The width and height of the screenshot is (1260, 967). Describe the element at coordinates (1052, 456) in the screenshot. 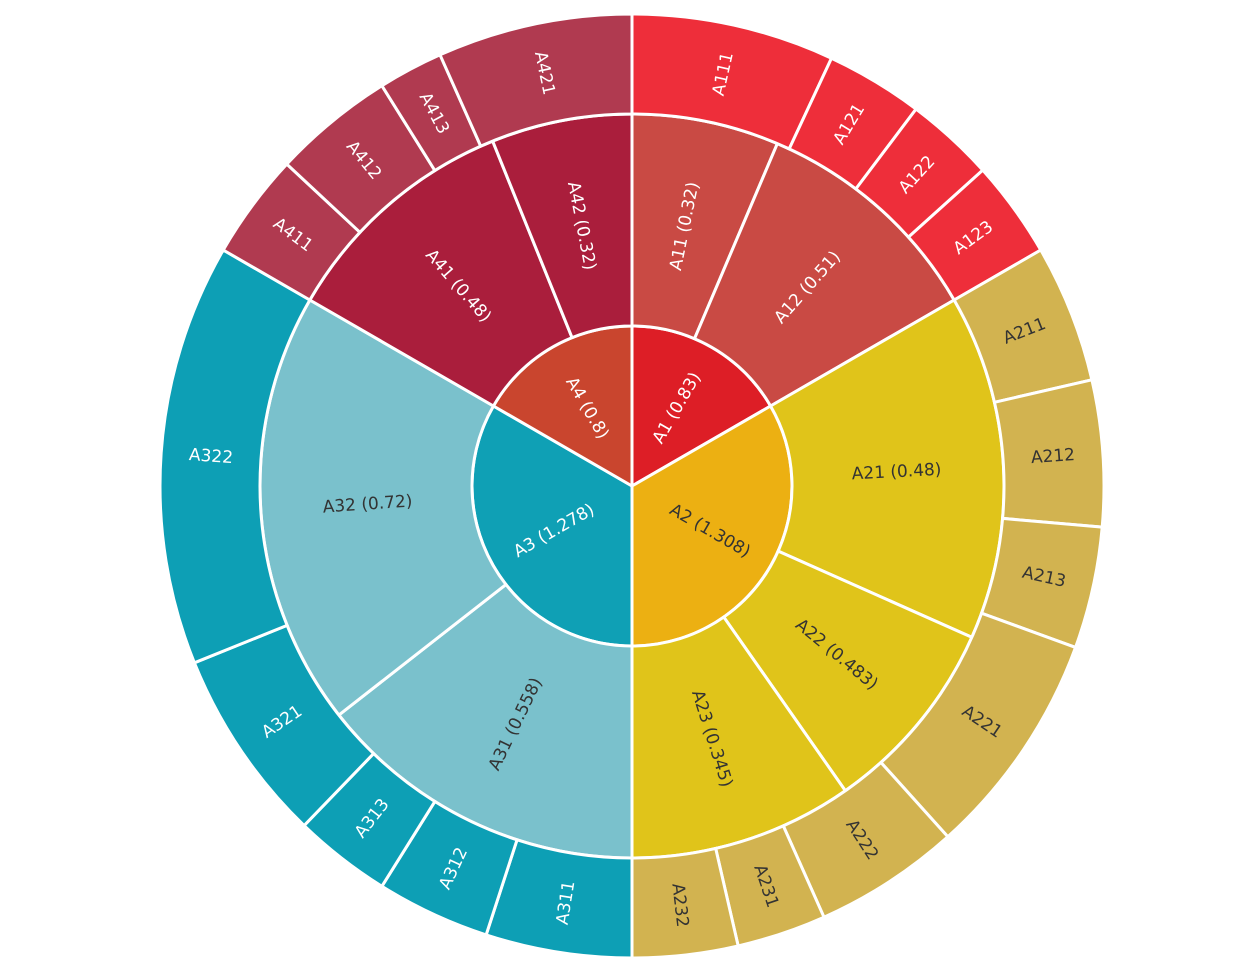

I see `label-a212: A212` at that location.